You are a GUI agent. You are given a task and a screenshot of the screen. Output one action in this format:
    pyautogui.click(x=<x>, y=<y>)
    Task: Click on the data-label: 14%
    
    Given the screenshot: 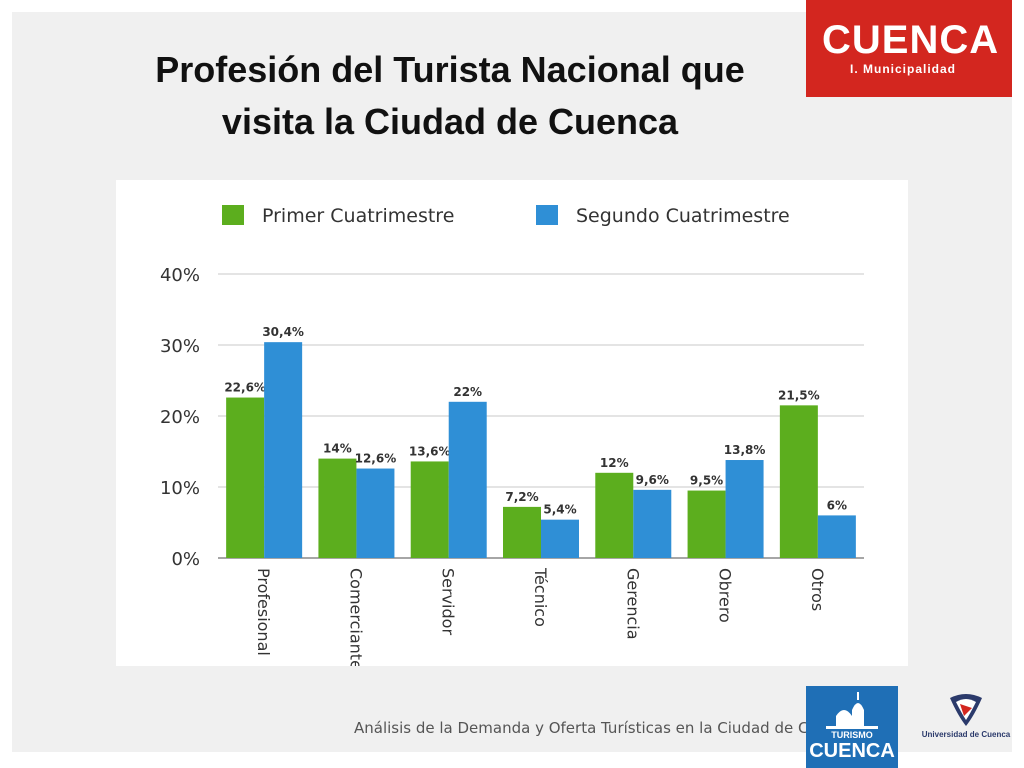 What is the action you would take?
    pyautogui.click(x=337, y=449)
    